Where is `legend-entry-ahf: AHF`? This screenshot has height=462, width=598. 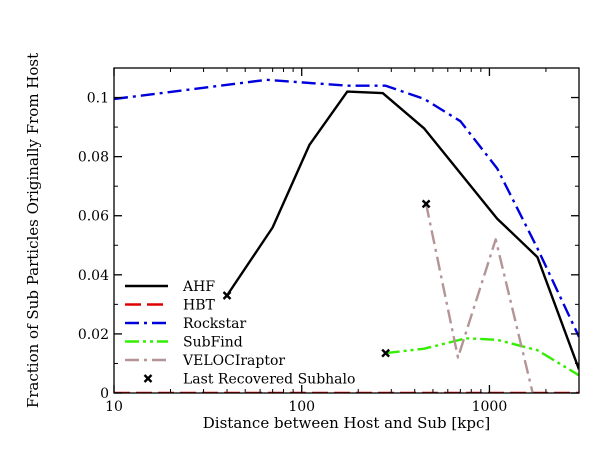 legend-entry-ahf: AHF is located at coordinates (170, 287).